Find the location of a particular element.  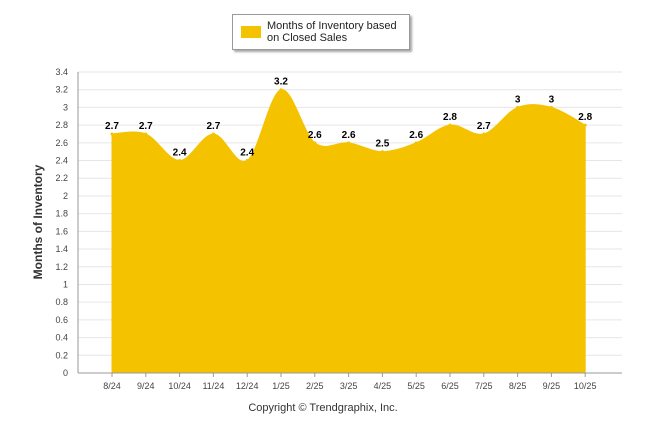

y-tick-label: 3.2 is located at coordinates (61, 90).